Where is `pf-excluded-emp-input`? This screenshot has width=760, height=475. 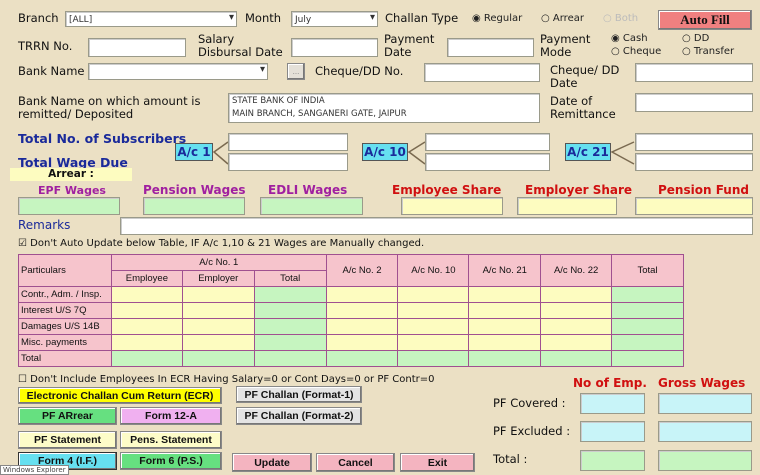
pf-excluded-emp-input is located at coordinates (612, 431).